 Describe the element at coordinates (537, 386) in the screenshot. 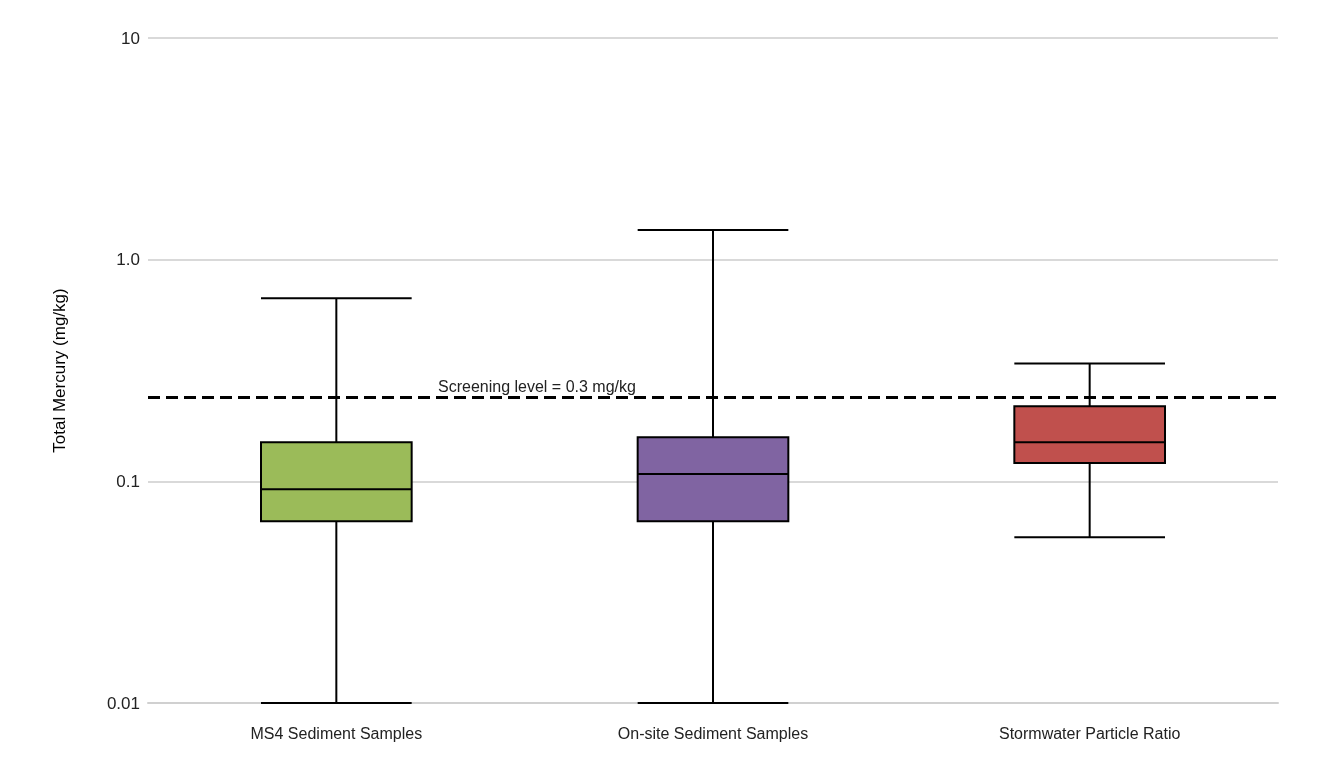

I see `annotation: Screening level = 0.3 mg/kg` at that location.